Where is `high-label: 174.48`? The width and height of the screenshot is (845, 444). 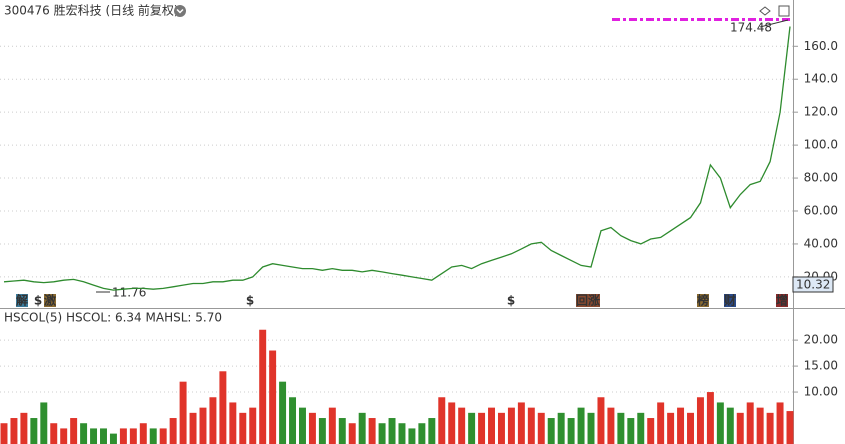
high-label: 174.48 is located at coordinates (751, 28).